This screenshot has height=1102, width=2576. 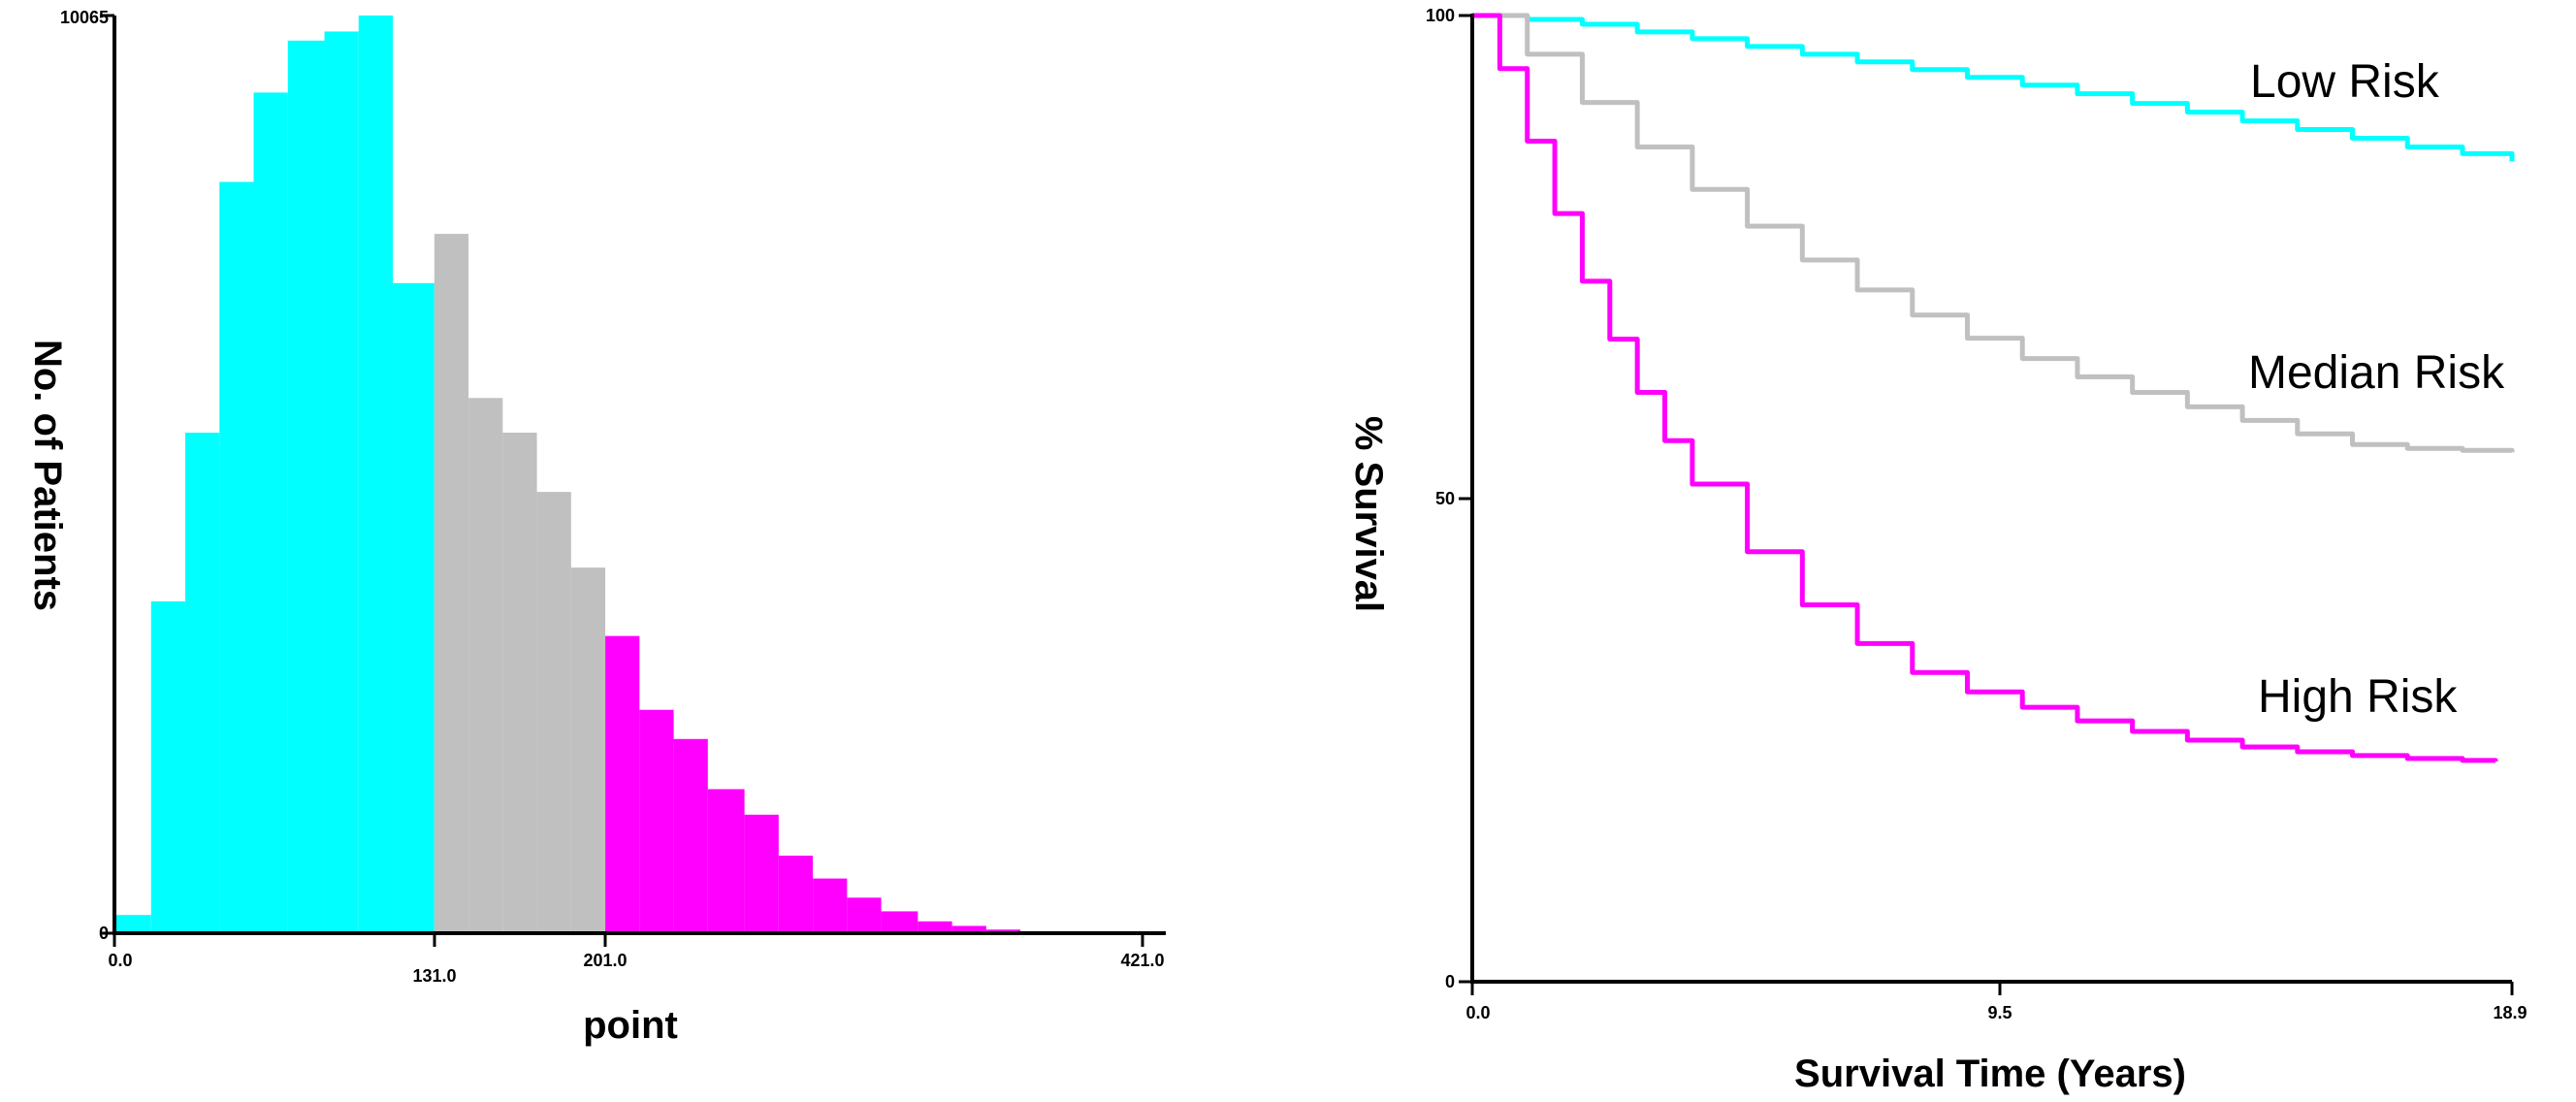 I want to click on curve-label-median-risk: Median Risk, so click(x=2376, y=373).